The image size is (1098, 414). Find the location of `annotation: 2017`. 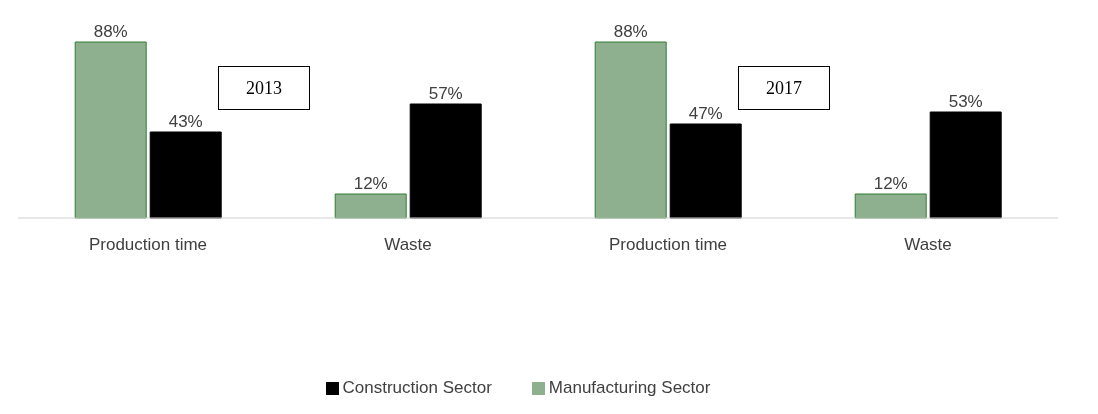

annotation: 2017 is located at coordinates (784, 88).